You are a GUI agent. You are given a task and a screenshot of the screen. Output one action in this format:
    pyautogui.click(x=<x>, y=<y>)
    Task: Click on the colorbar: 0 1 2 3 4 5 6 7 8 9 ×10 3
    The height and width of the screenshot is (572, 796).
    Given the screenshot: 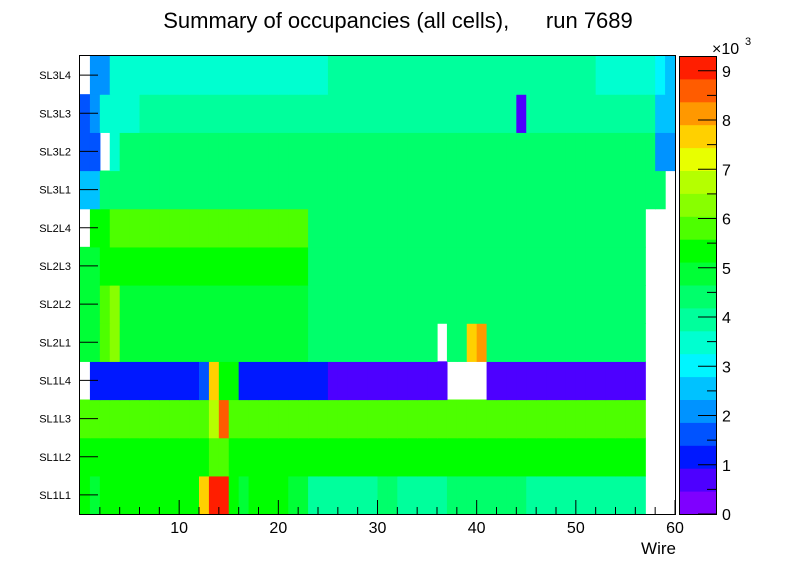 What is the action you would take?
    pyautogui.click(x=715, y=280)
    